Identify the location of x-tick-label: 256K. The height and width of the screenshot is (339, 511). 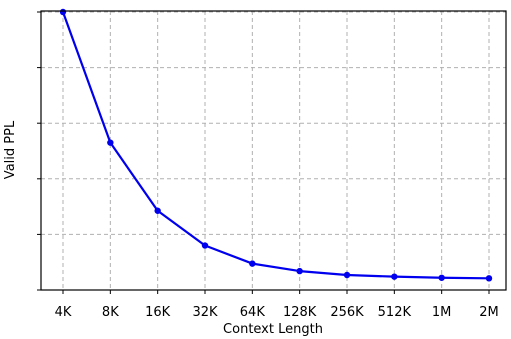
(347, 312).